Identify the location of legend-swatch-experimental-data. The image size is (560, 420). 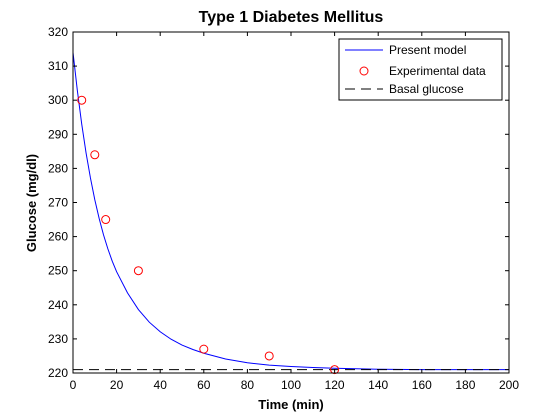
(364, 71).